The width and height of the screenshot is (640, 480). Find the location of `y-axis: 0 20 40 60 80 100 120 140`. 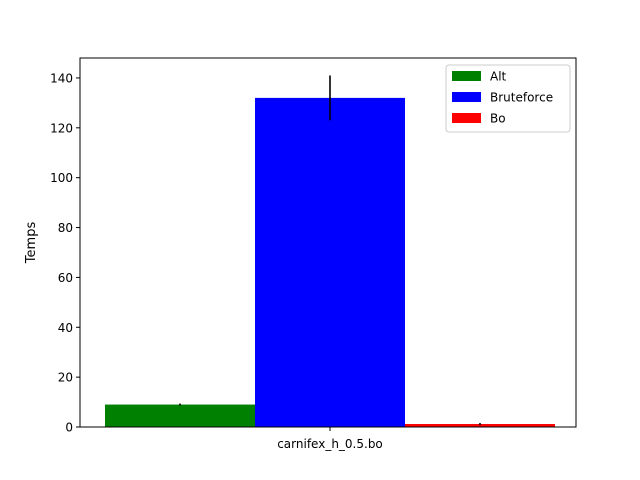

y-axis: 0 20 40 60 80 100 120 140 is located at coordinates (65, 253).